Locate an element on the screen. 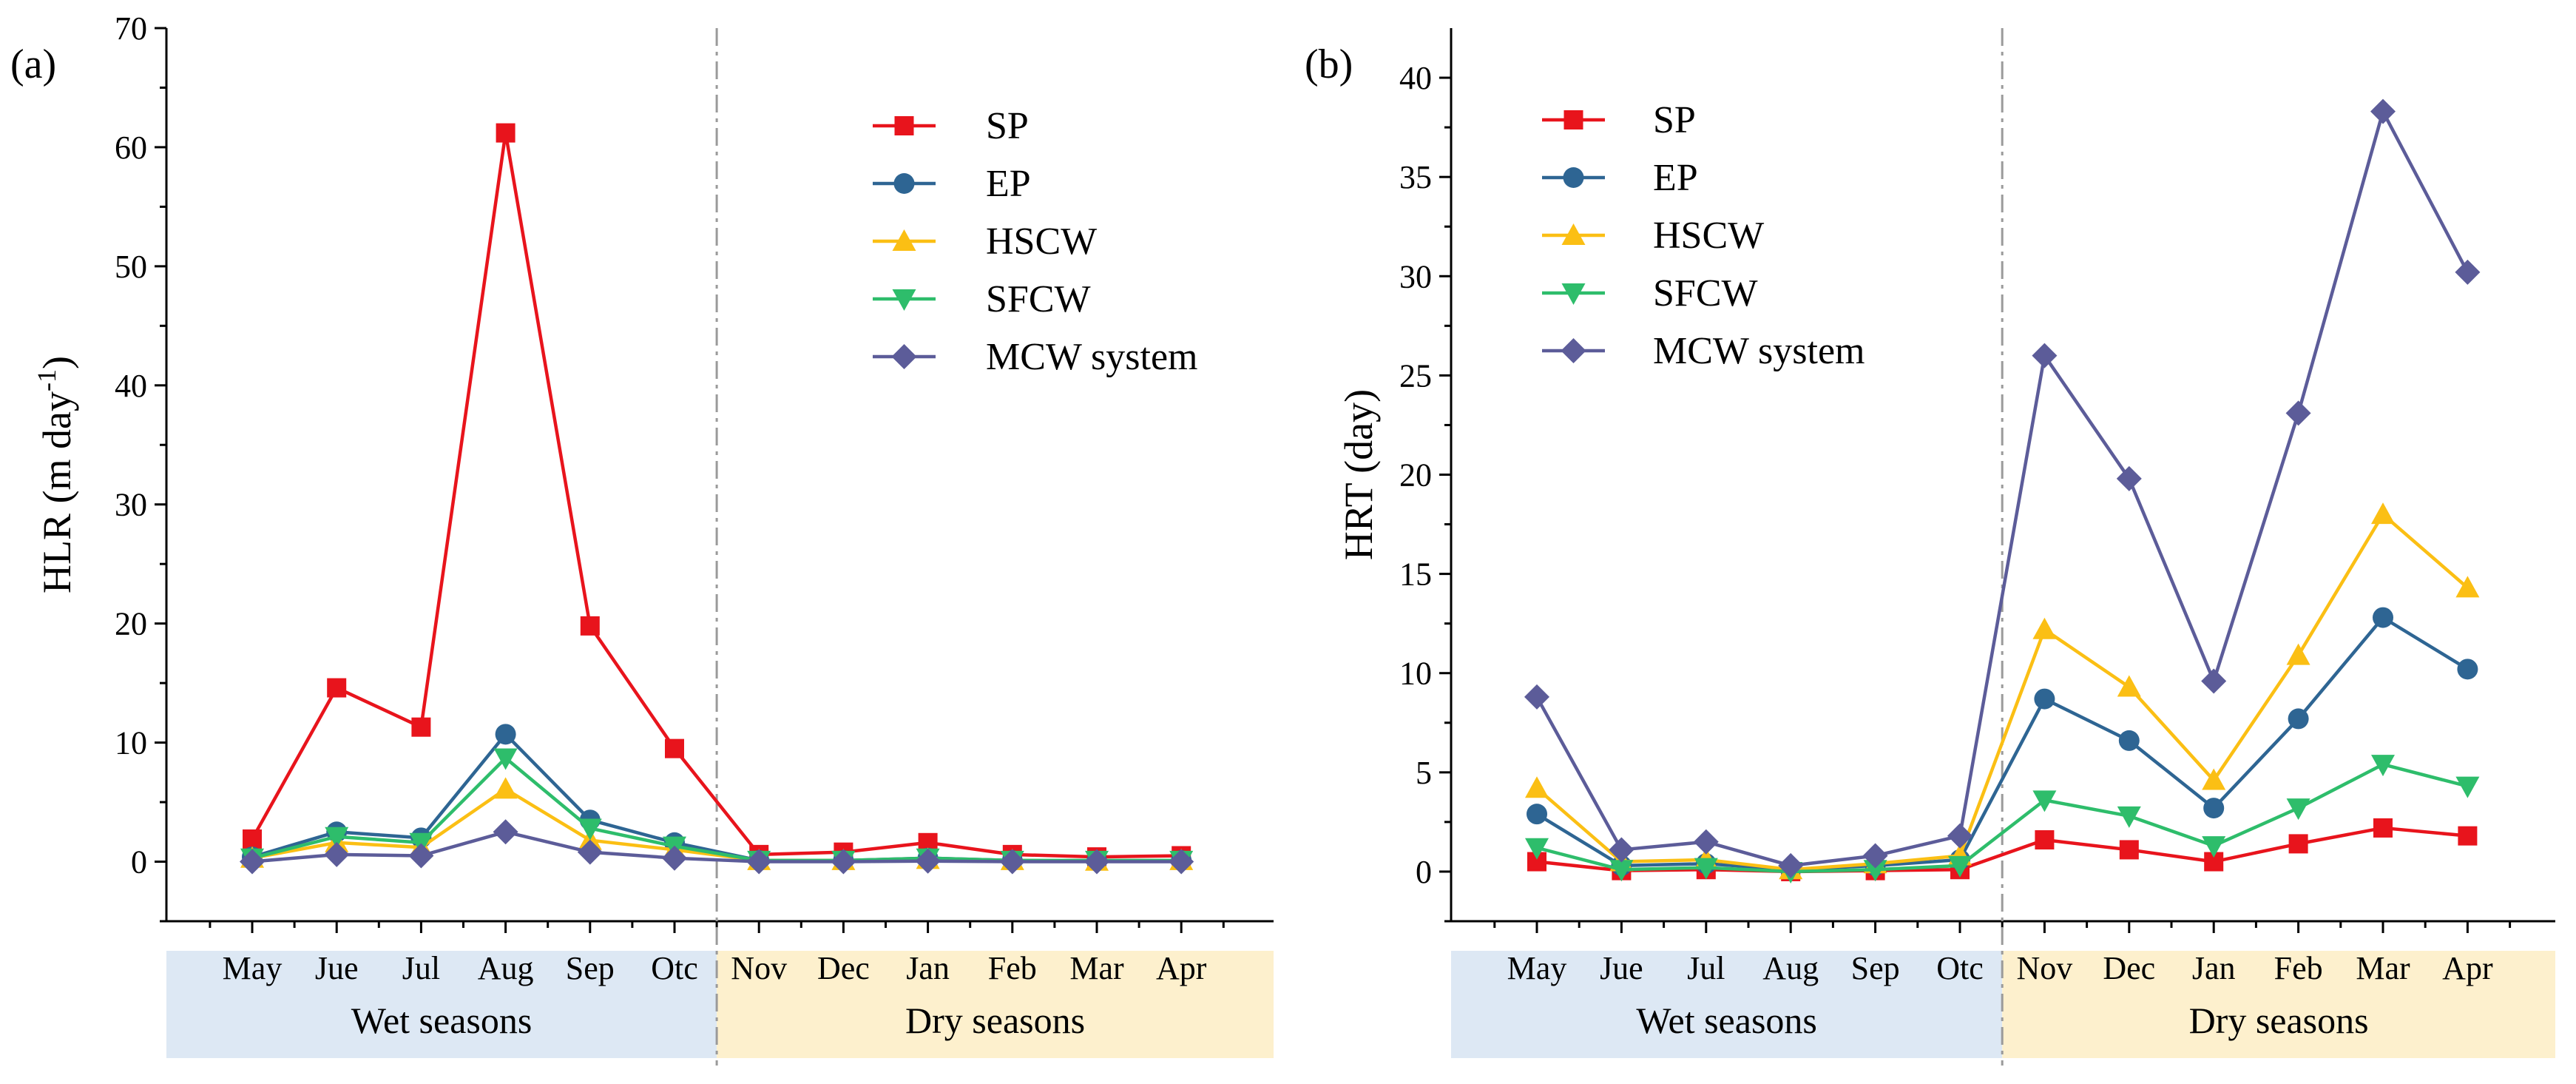 Image resolution: width=2576 pixels, height=1084 pixels. series-line is located at coordinates (716, 847).